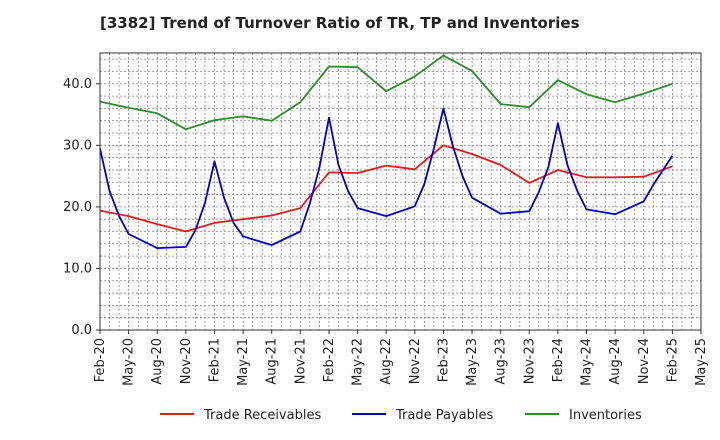 The height and width of the screenshot is (440, 720). Describe the element at coordinates (415, 361) in the screenshot. I see `x-tick-label: Nov-22` at that location.